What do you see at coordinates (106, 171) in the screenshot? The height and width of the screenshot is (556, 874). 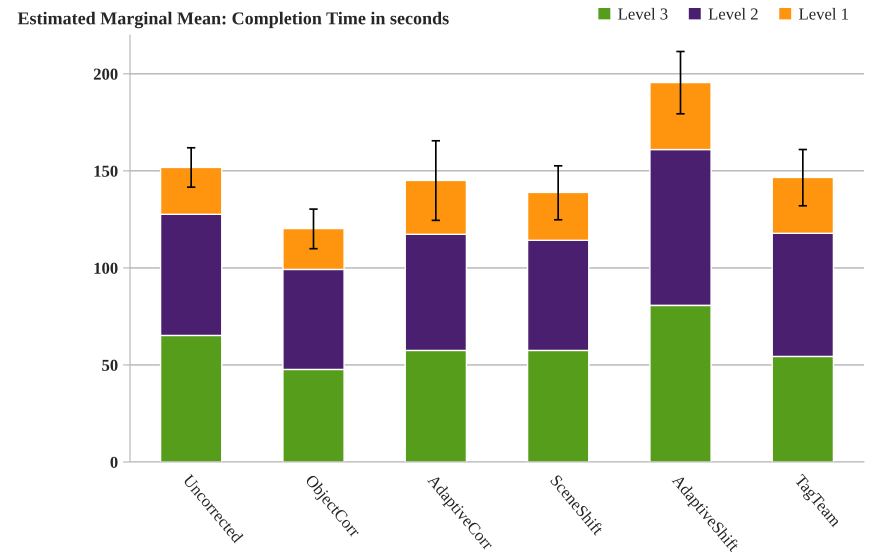 I see `y-tick-label: 150` at bounding box center [106, 171].